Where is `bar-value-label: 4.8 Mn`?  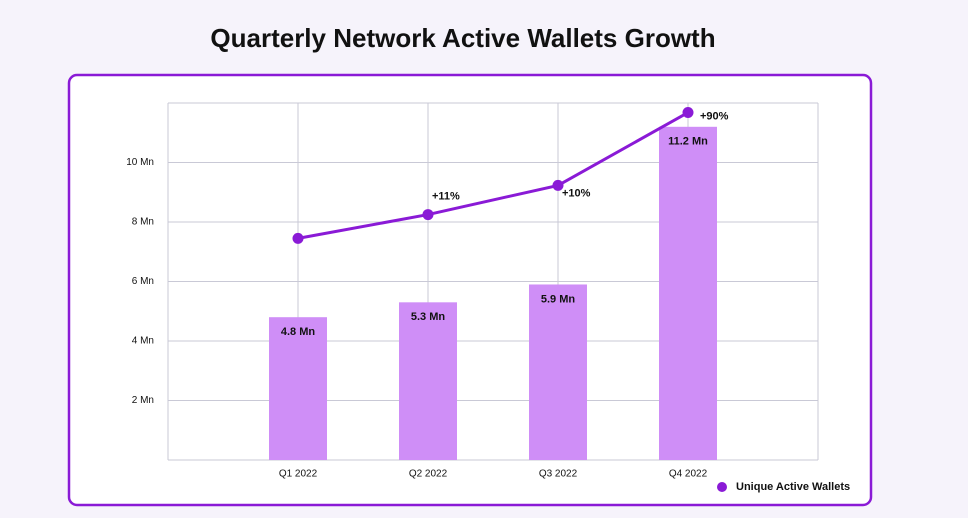 bar-value-label: 4.8 Mn is located at coordinates (298, 332).